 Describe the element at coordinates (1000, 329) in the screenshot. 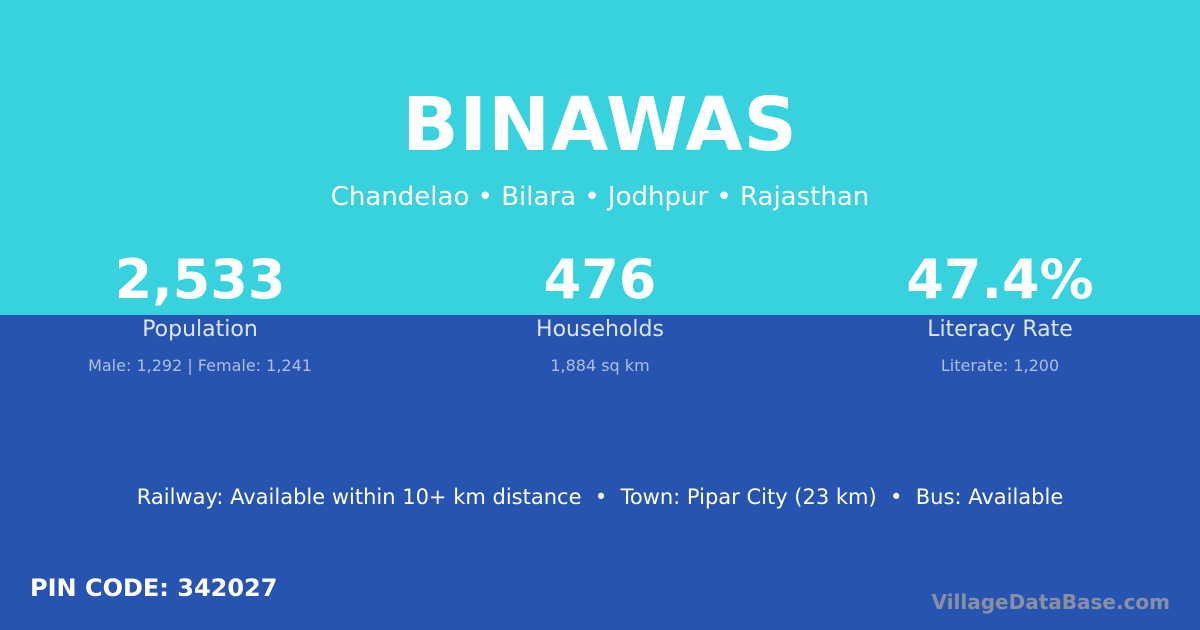

I see `stat-label: Literacy Rate` at that location.